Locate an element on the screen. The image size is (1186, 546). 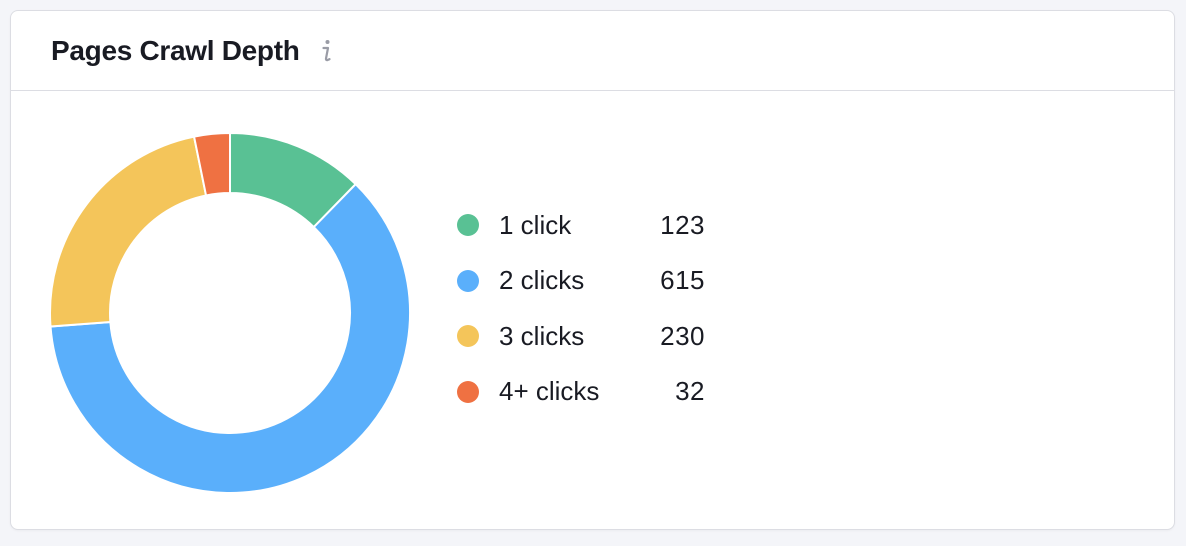
legend-value: 32 is located at coordinates (690, 391).